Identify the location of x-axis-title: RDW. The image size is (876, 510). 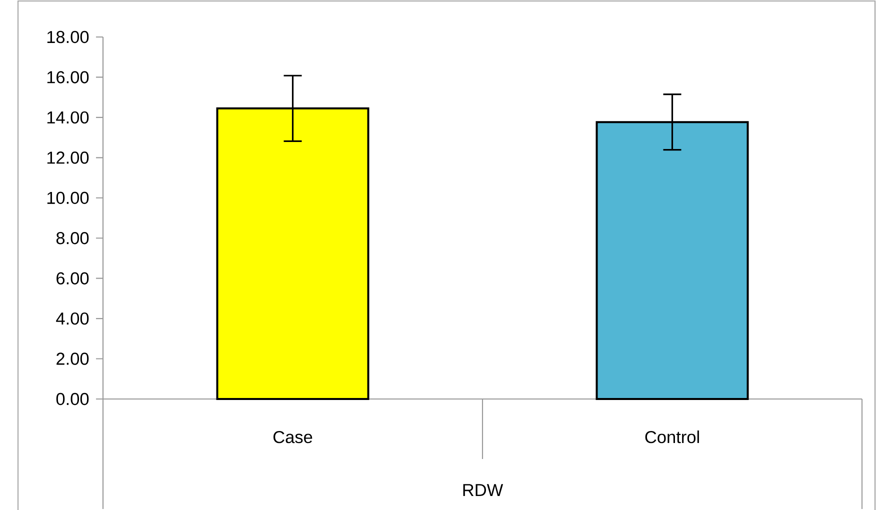
(483, 490).